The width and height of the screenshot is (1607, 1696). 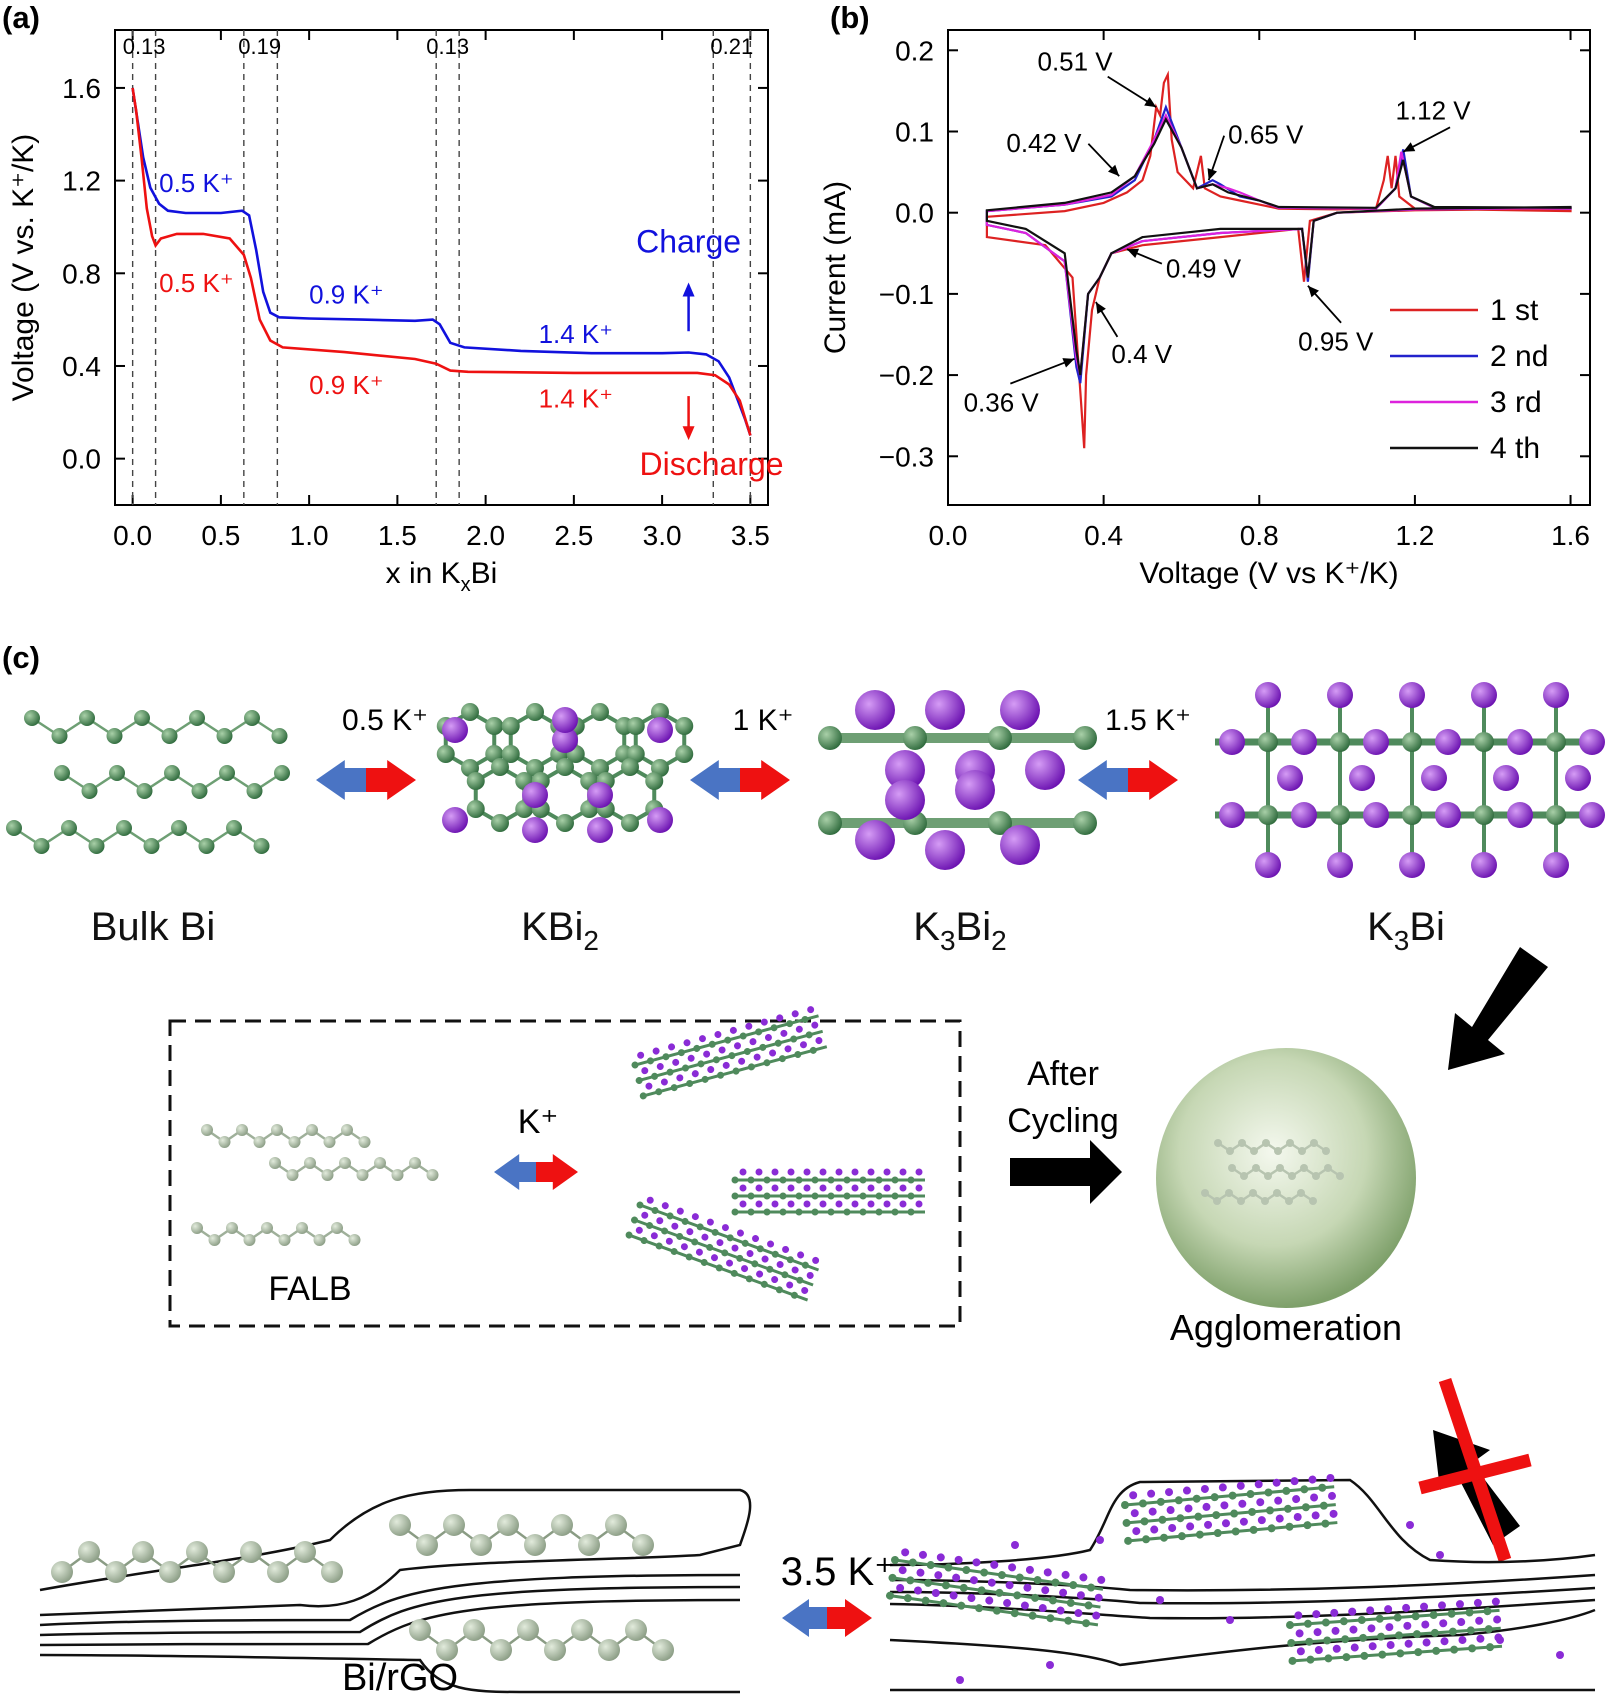 I want to click on agglomeration-label: Agglomeration, so click(x=1286, y=1327).